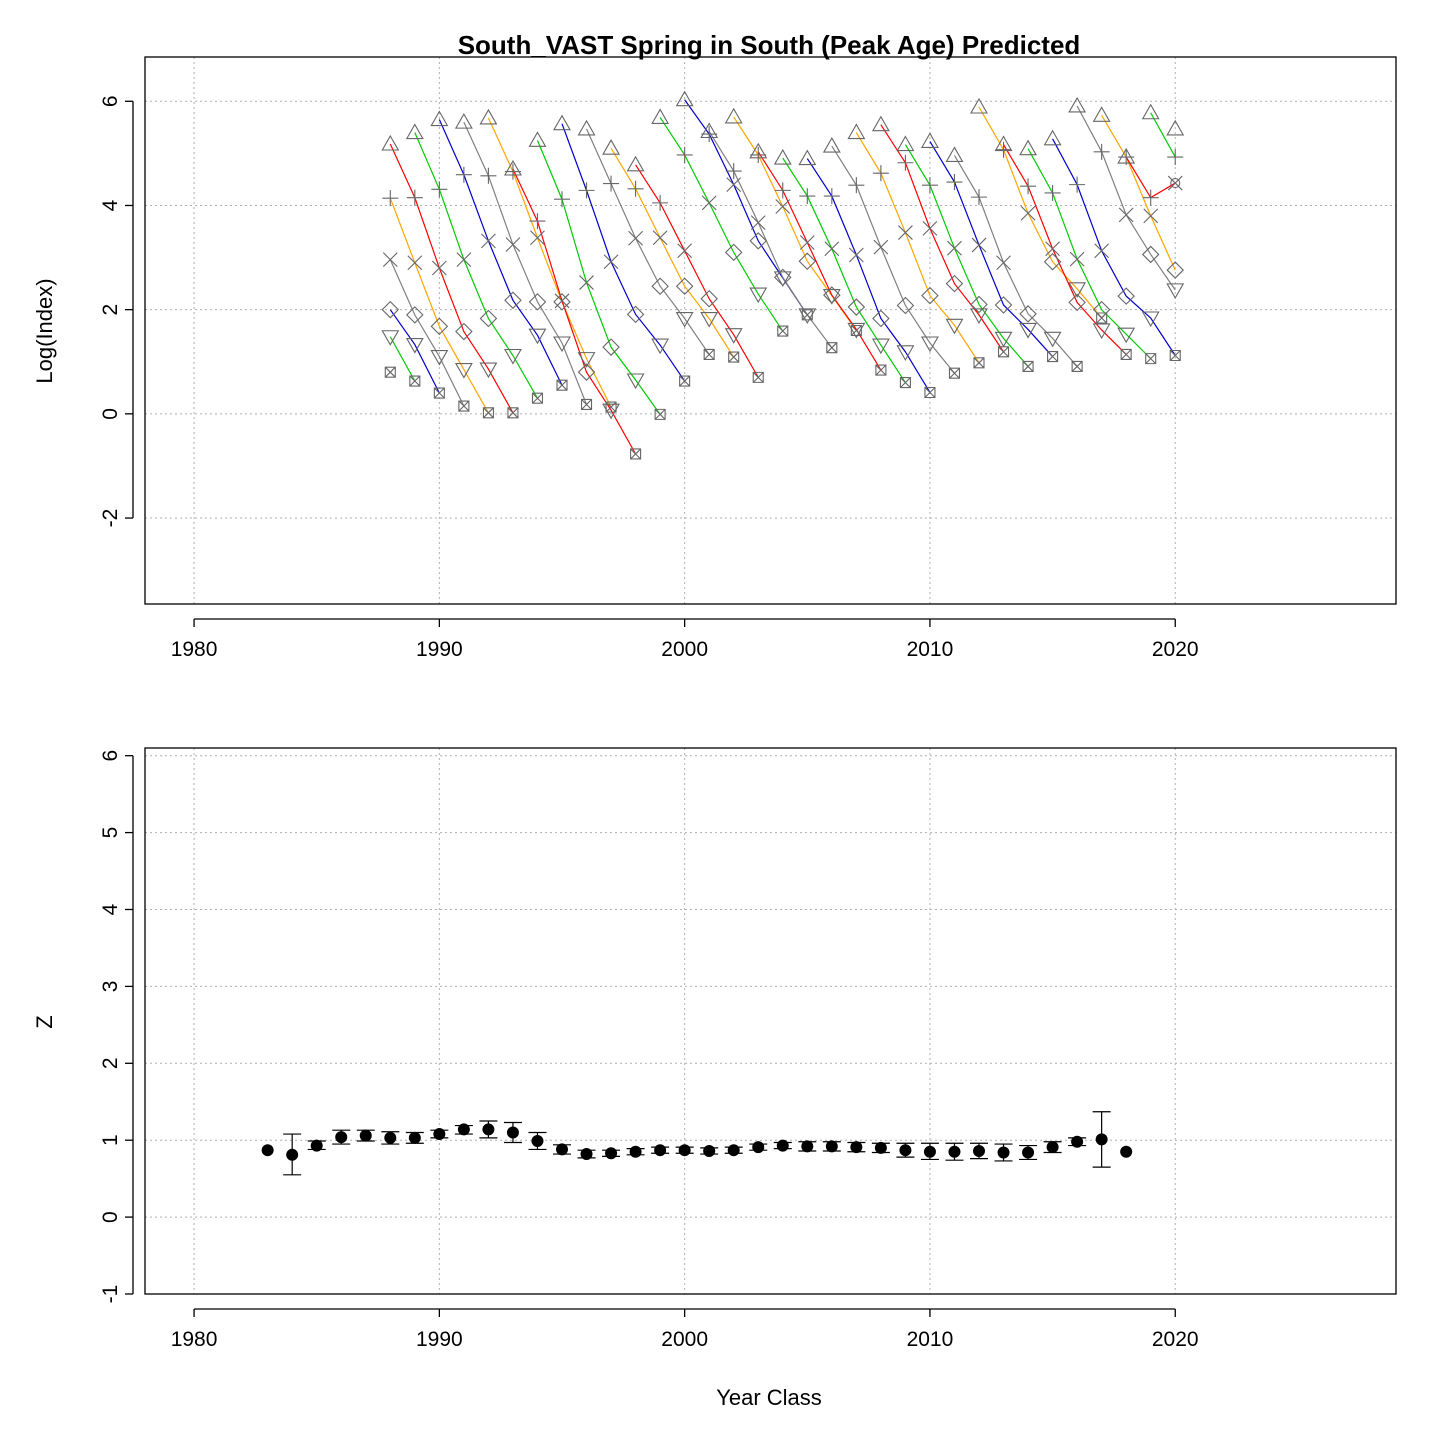  Describe the element at coordinates (769, 1397) in the screenshot. I see `bottom-x-axis-label: Year Class` at that location.